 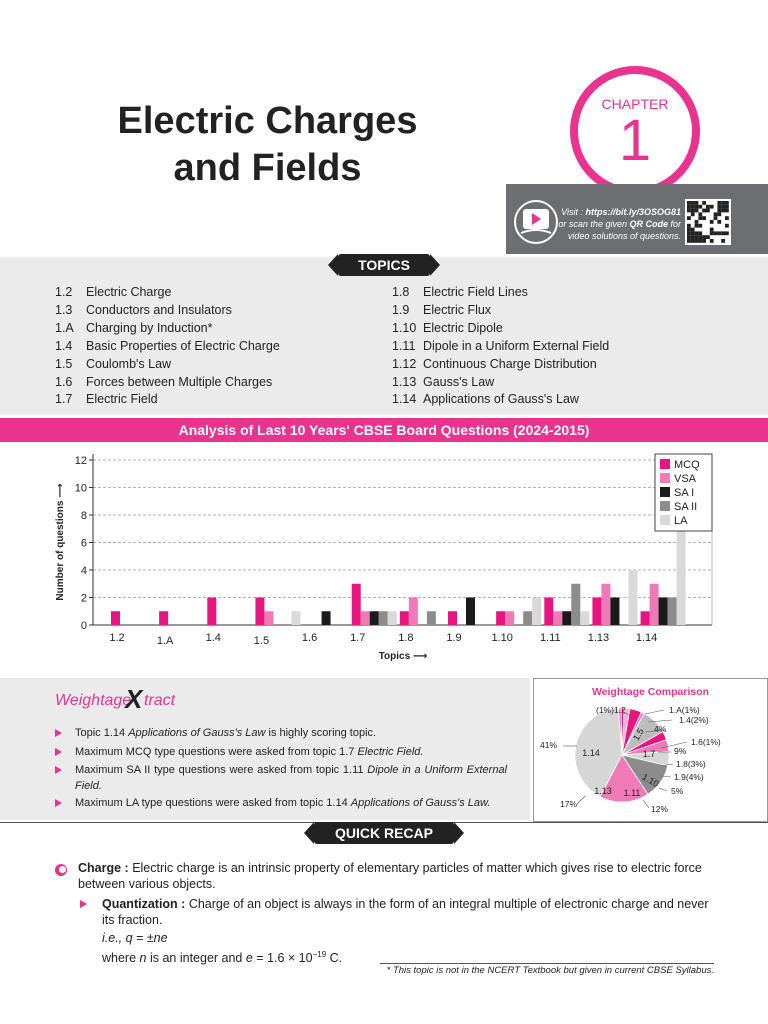 What do you see at coordinates (457, 309) in the screenshot?
I see `topic-name: Electric Flux` at bounding box center [457, 309].